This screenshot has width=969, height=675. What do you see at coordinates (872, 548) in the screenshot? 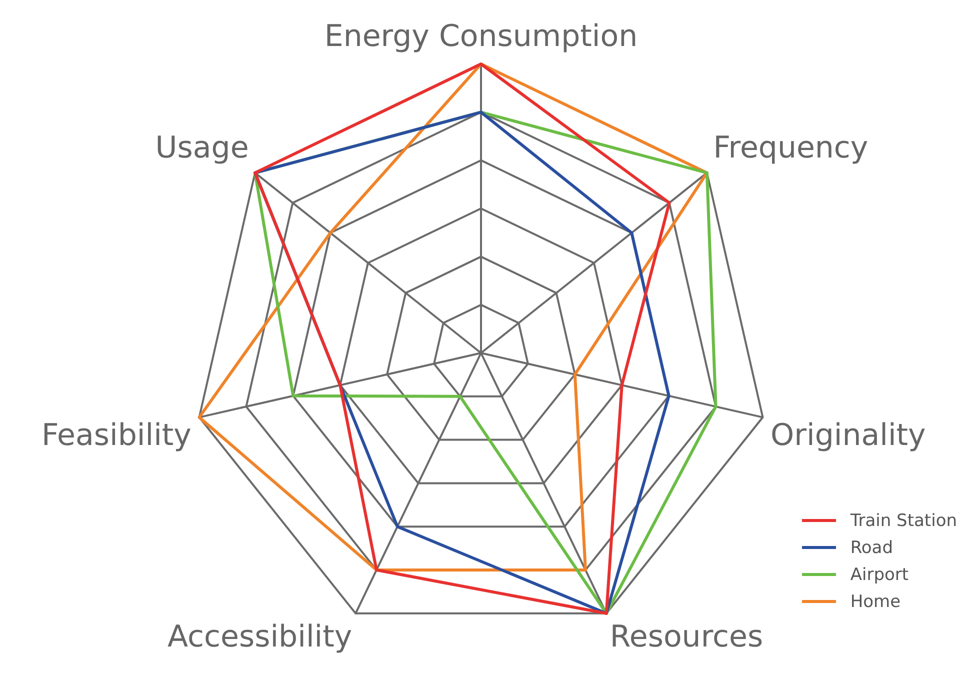
I see `legend-label: Road` at bounding box center [872, 548].